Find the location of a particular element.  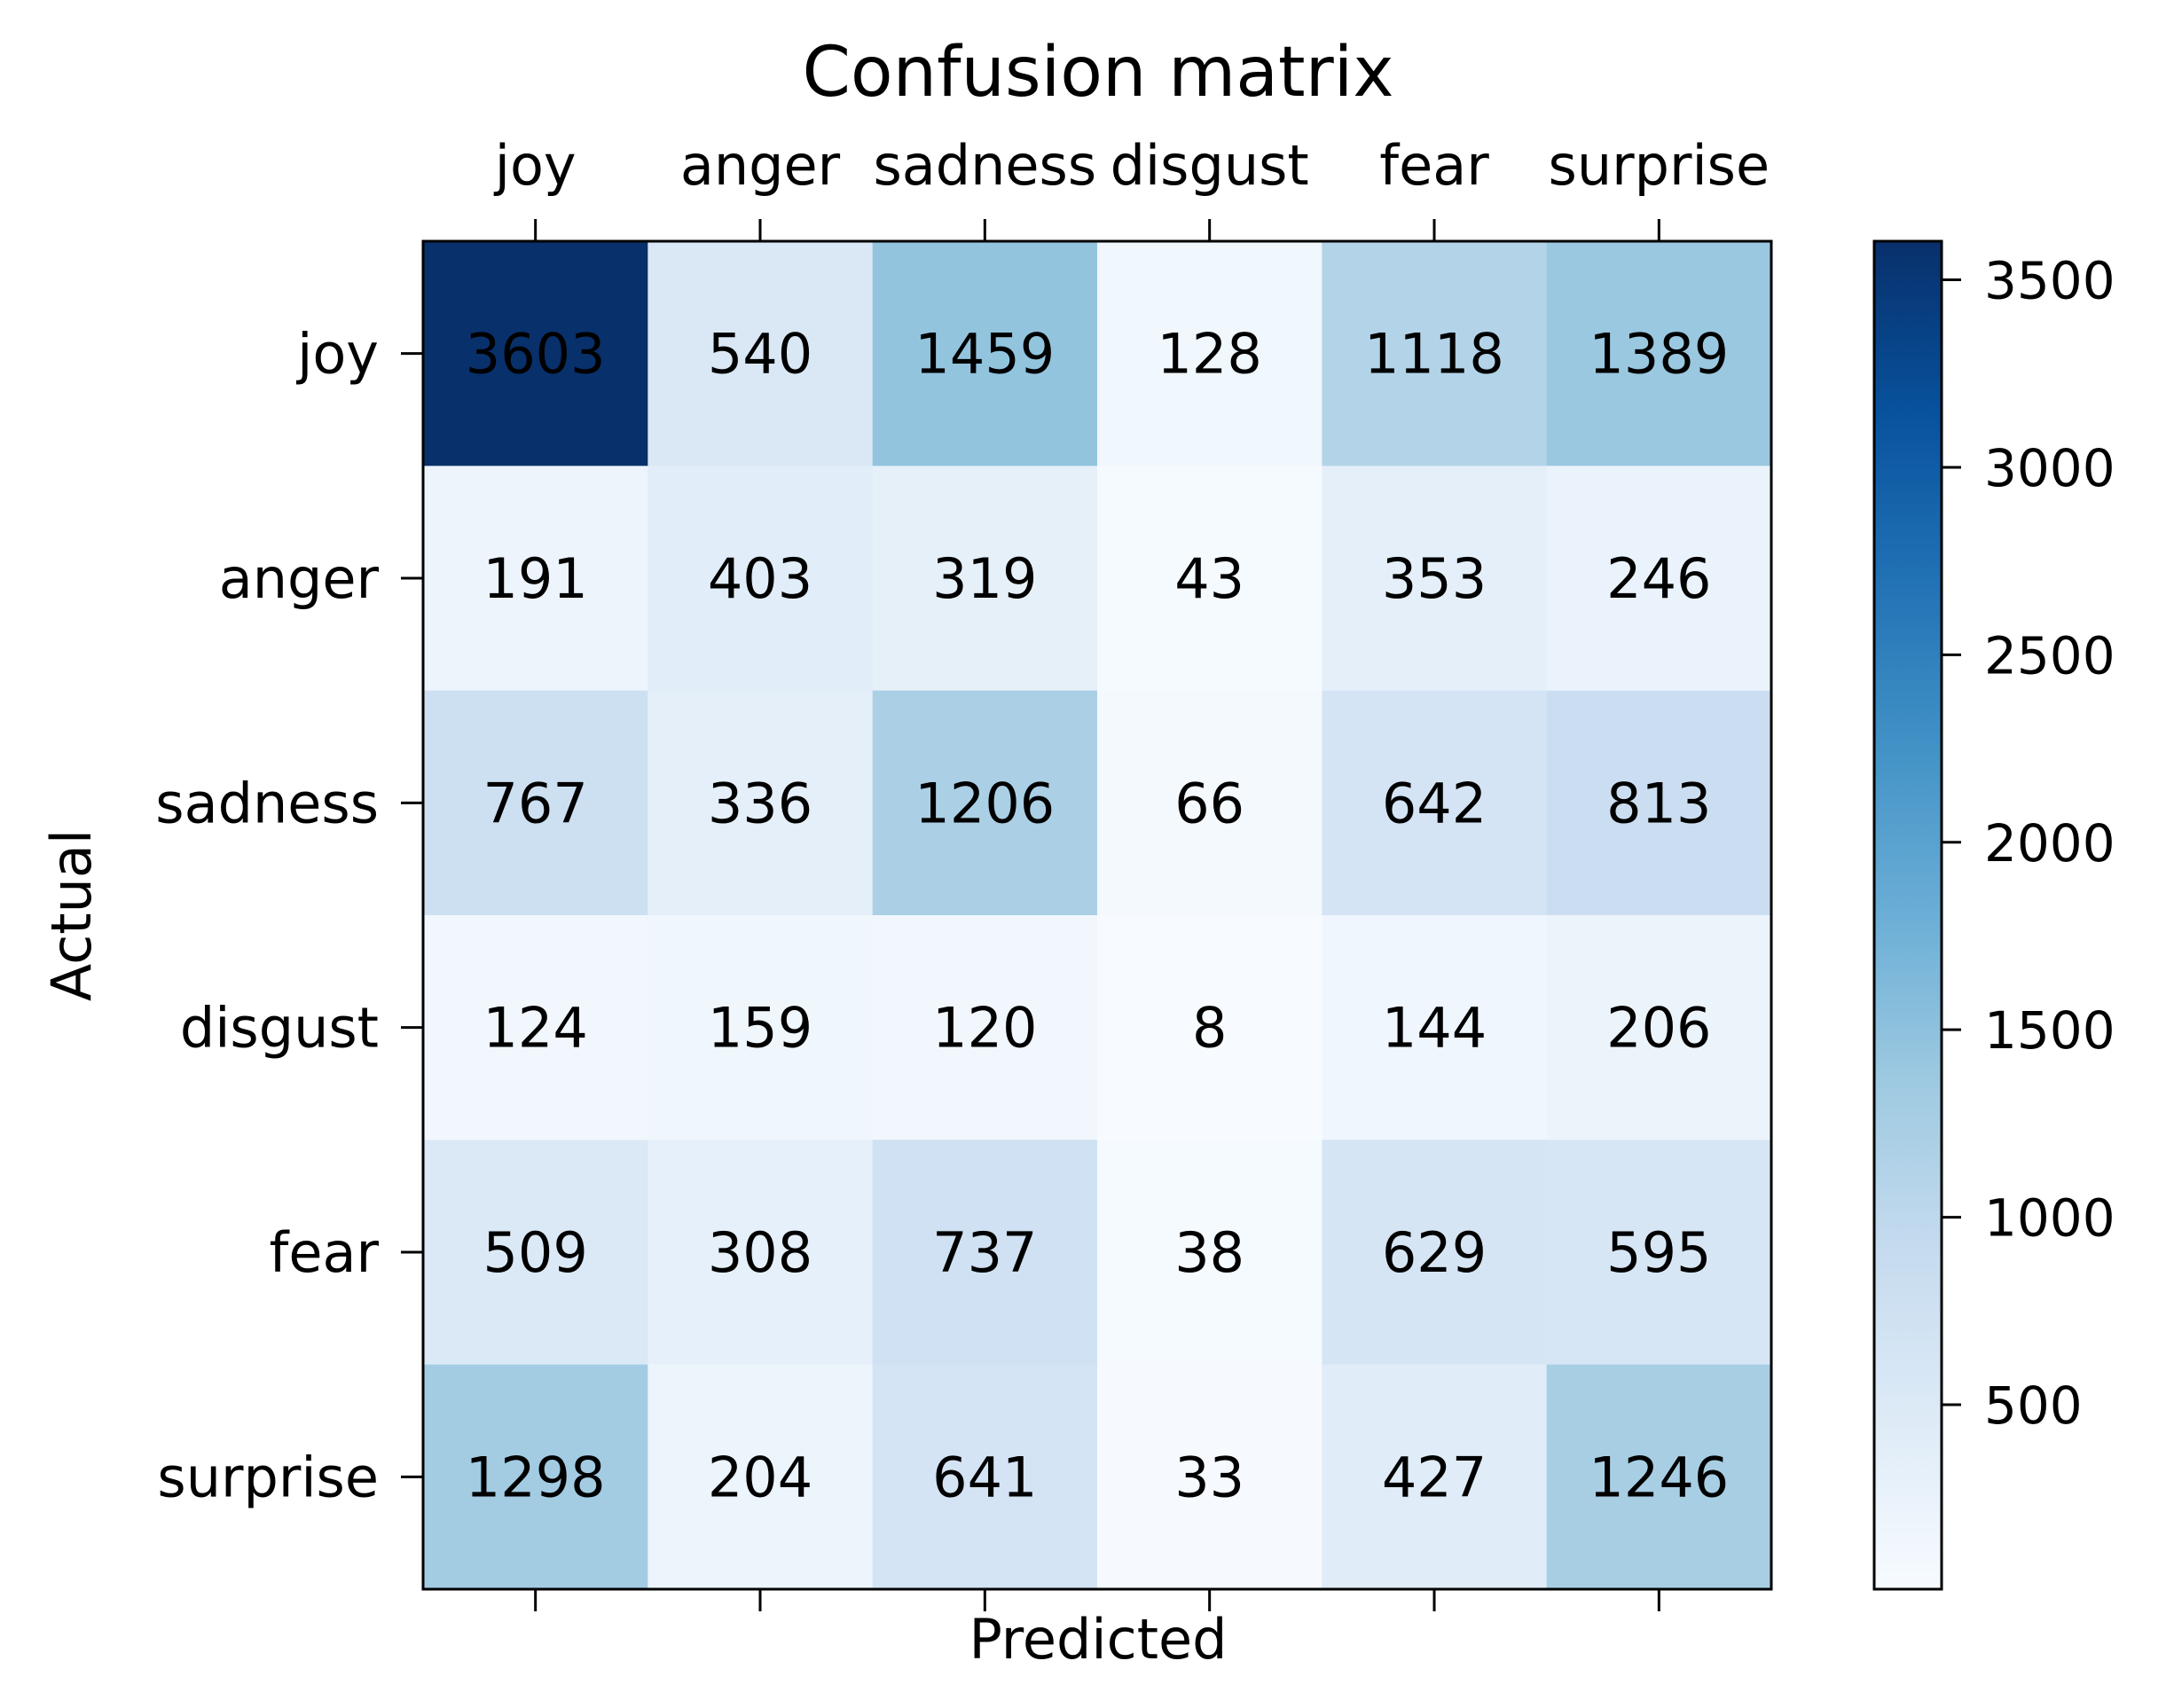

cell-value-label: 1246 is located at coordinates (1659, 1477).